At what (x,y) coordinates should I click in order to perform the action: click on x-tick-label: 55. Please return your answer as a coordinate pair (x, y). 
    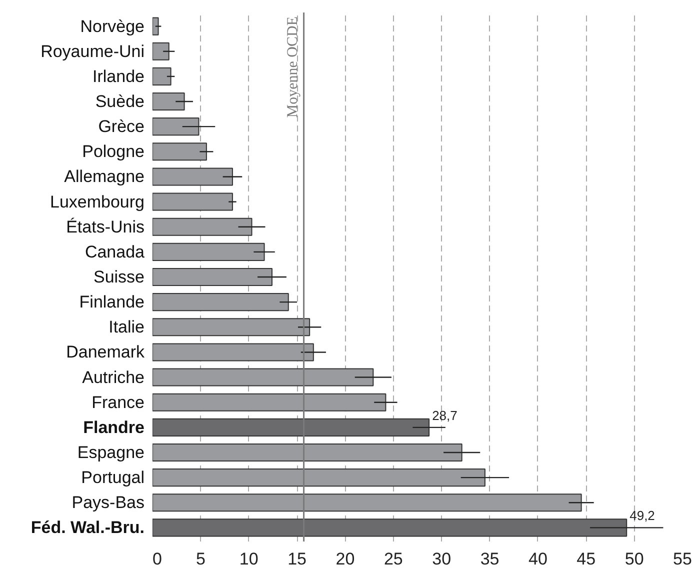
    Looking at the image, I should click on (682, 559).